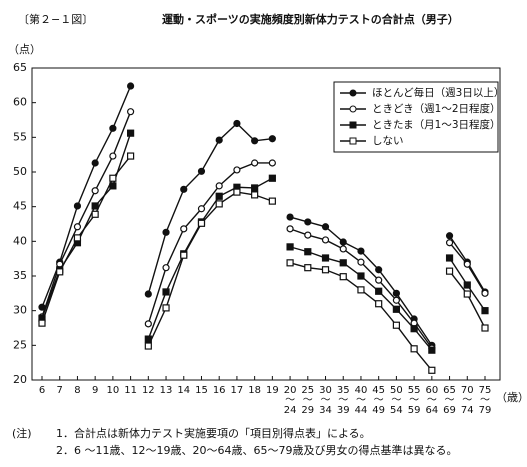  What do you see at coordinates (237, 390) in the screenshot?
I see `x-tick-label: 17` at bounding box center [237, 390].